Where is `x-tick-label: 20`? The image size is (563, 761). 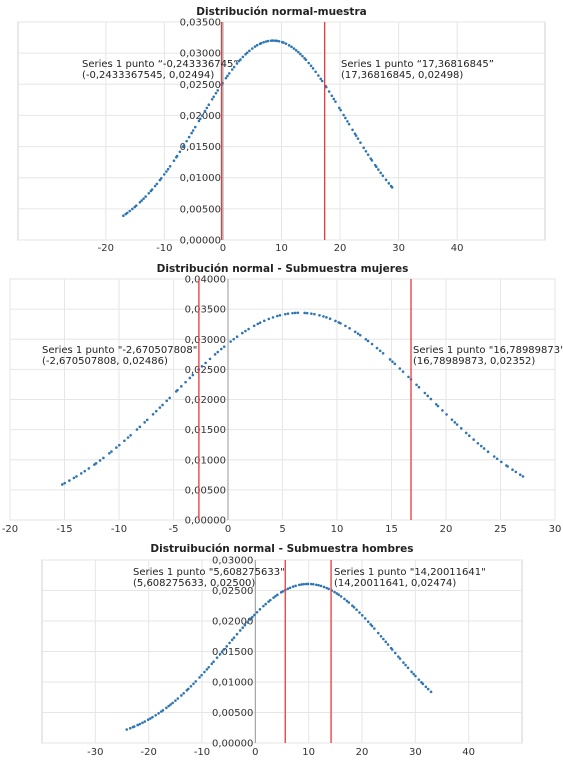 x-tick-label: 20 is located at coordinates (362, 752).